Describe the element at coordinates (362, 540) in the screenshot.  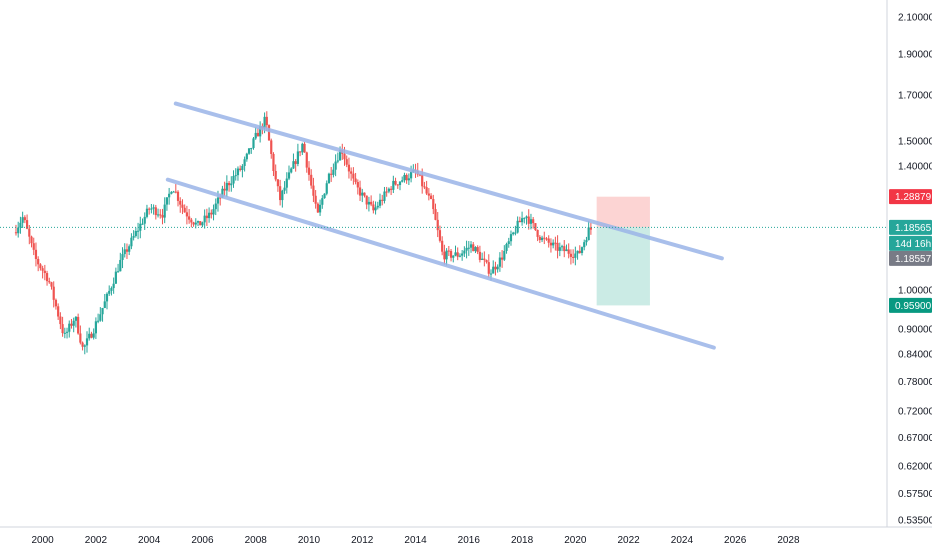
I see `x-tick-label: 2012` at that location.